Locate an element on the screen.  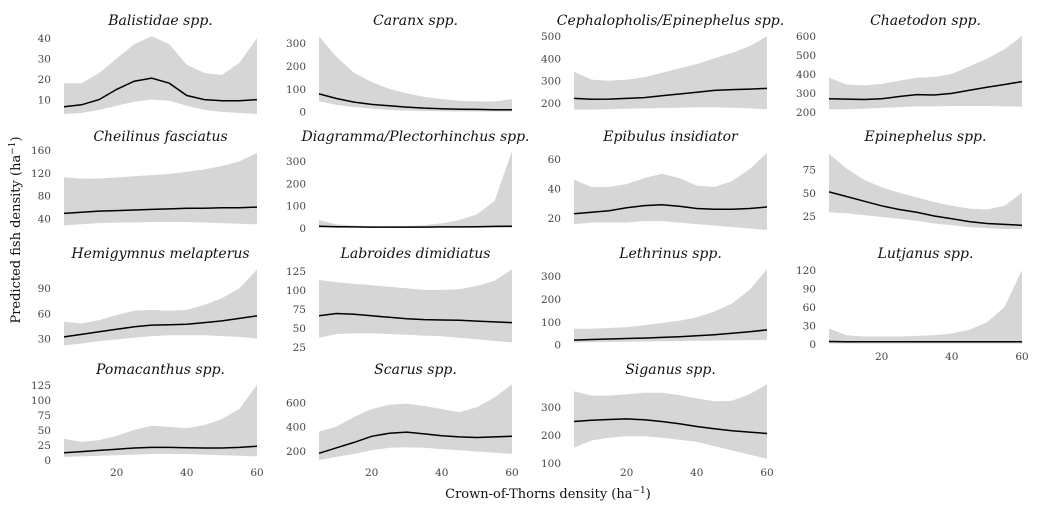
x-axis-title: Crown-of-Thorns density (ha−1) is located at coordinates (548, 494).